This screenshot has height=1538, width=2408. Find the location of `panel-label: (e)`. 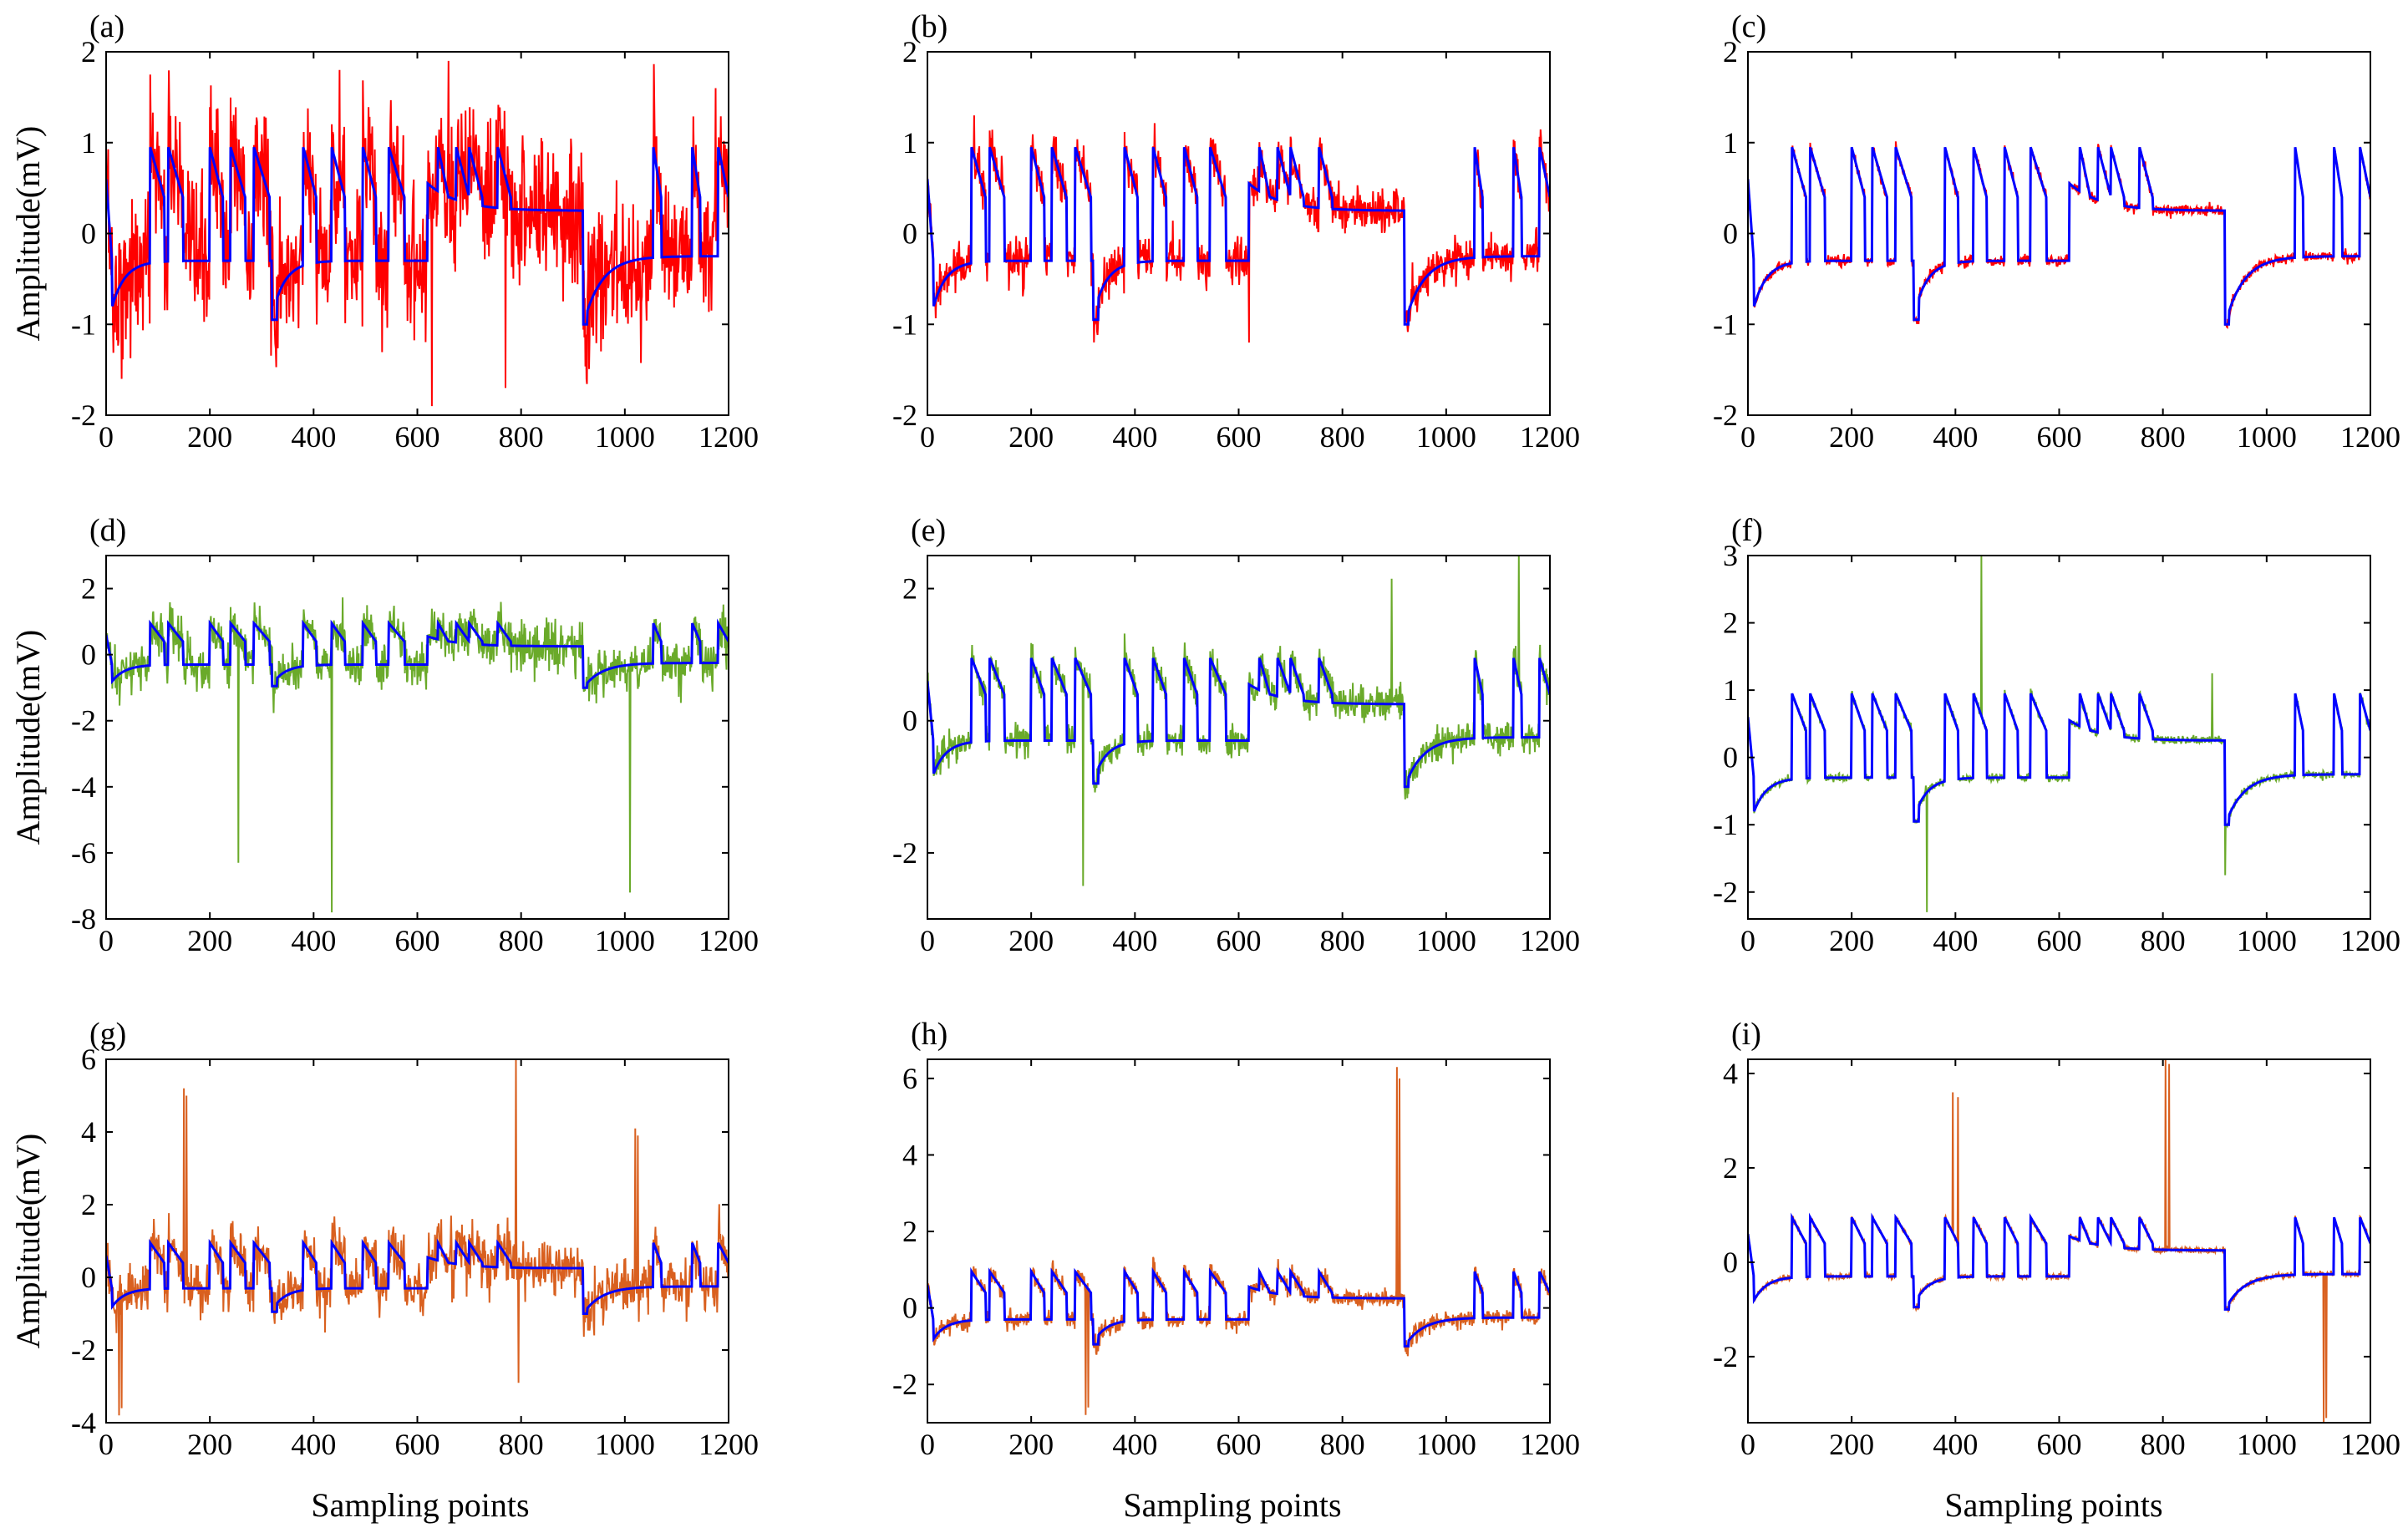

panel-label: (e) is located at coordinates (929, 530).